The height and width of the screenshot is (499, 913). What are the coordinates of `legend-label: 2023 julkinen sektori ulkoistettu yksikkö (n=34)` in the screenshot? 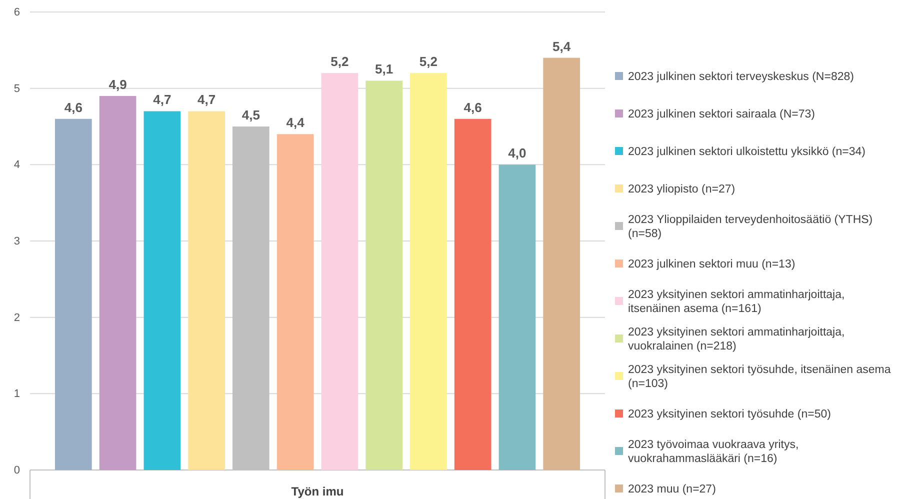 It's located at (747, 152).